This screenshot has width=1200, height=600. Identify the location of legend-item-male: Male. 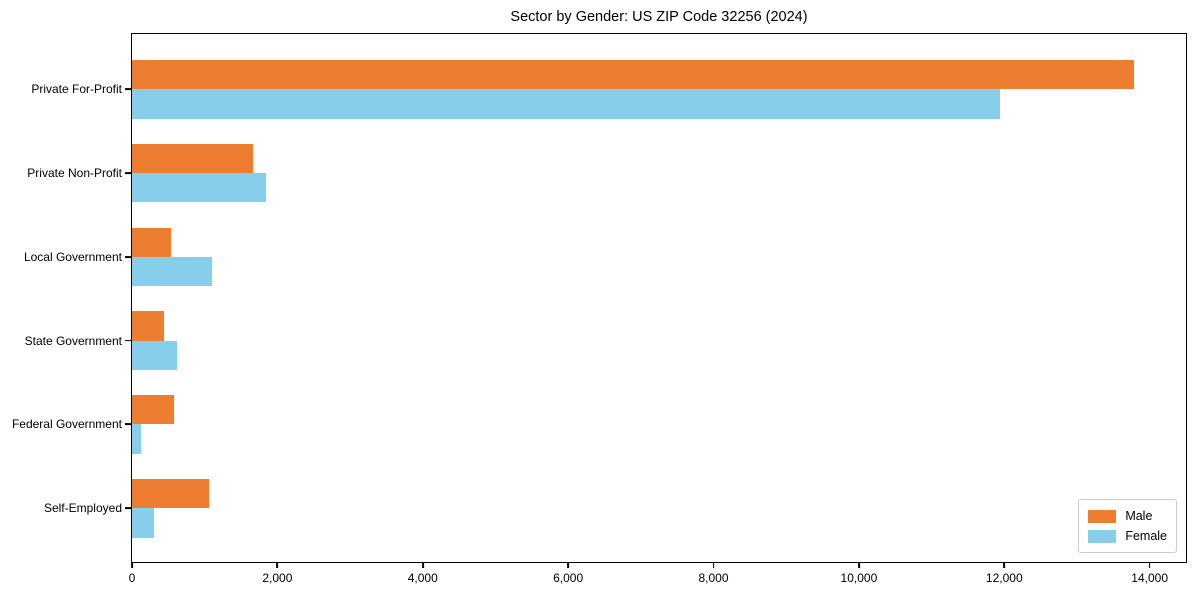
(1127, 516).